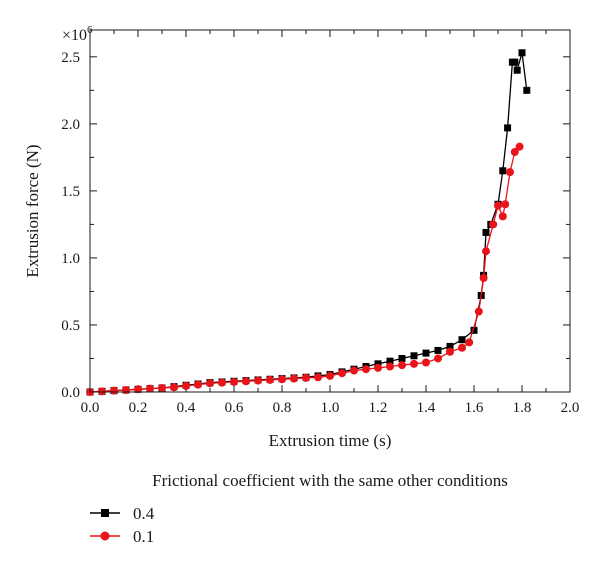 The image size is (600, 562). What do you see at coordinates (105, 513) in the screenshot?
I see `legend-marker-square` at bounding box center [105, 513].